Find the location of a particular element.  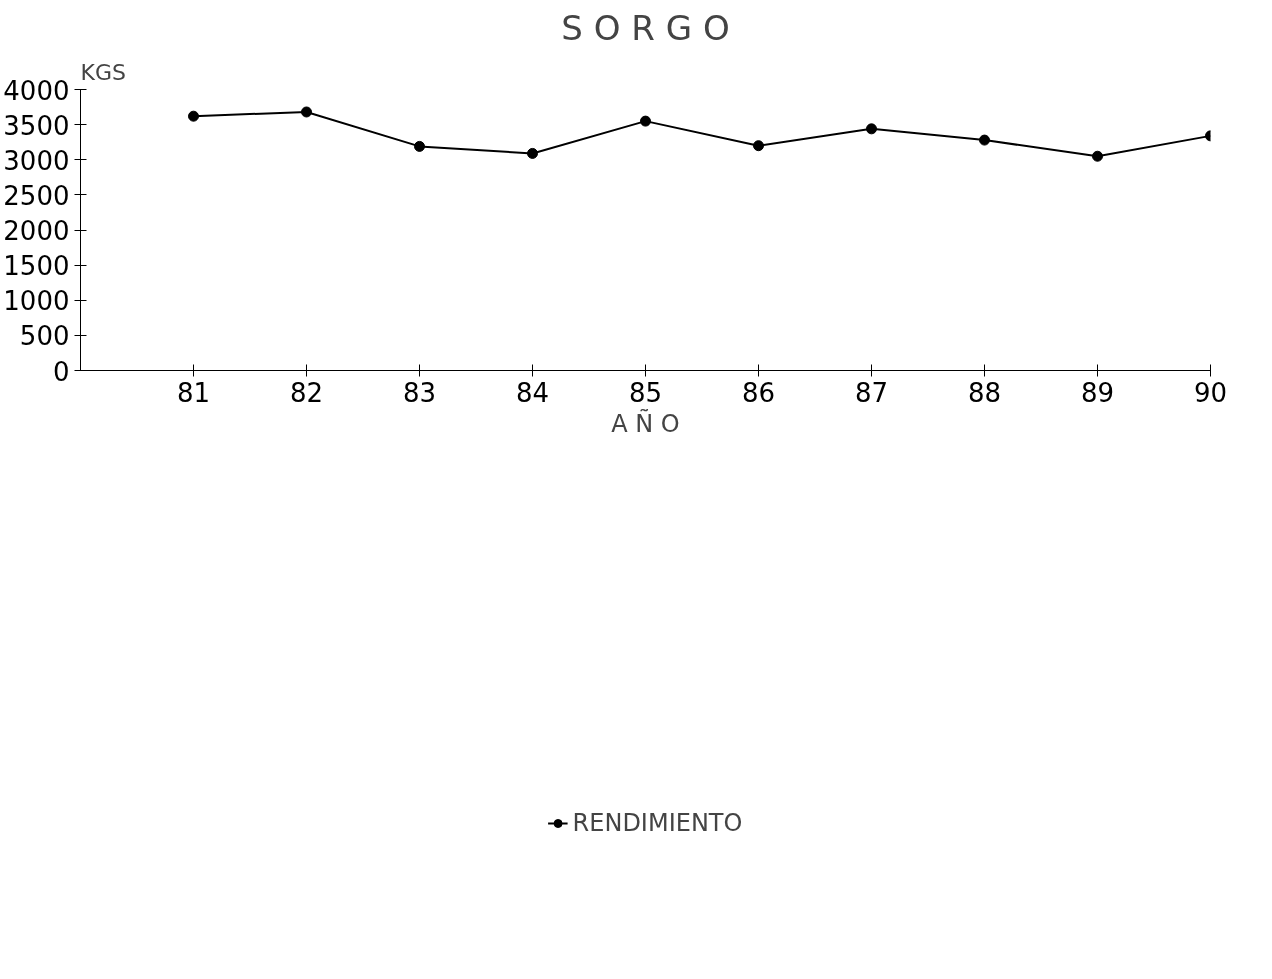

y-tick-label: 4000 is located at coordinates (36, 90).